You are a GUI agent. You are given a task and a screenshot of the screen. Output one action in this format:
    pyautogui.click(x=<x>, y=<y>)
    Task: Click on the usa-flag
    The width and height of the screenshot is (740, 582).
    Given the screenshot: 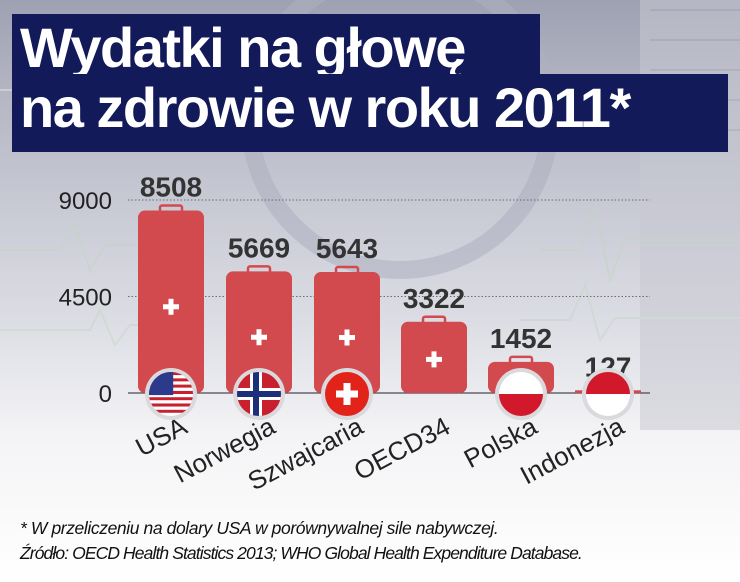 What is the action you would take?
    pyautogui.click(x=171, y=394)
    